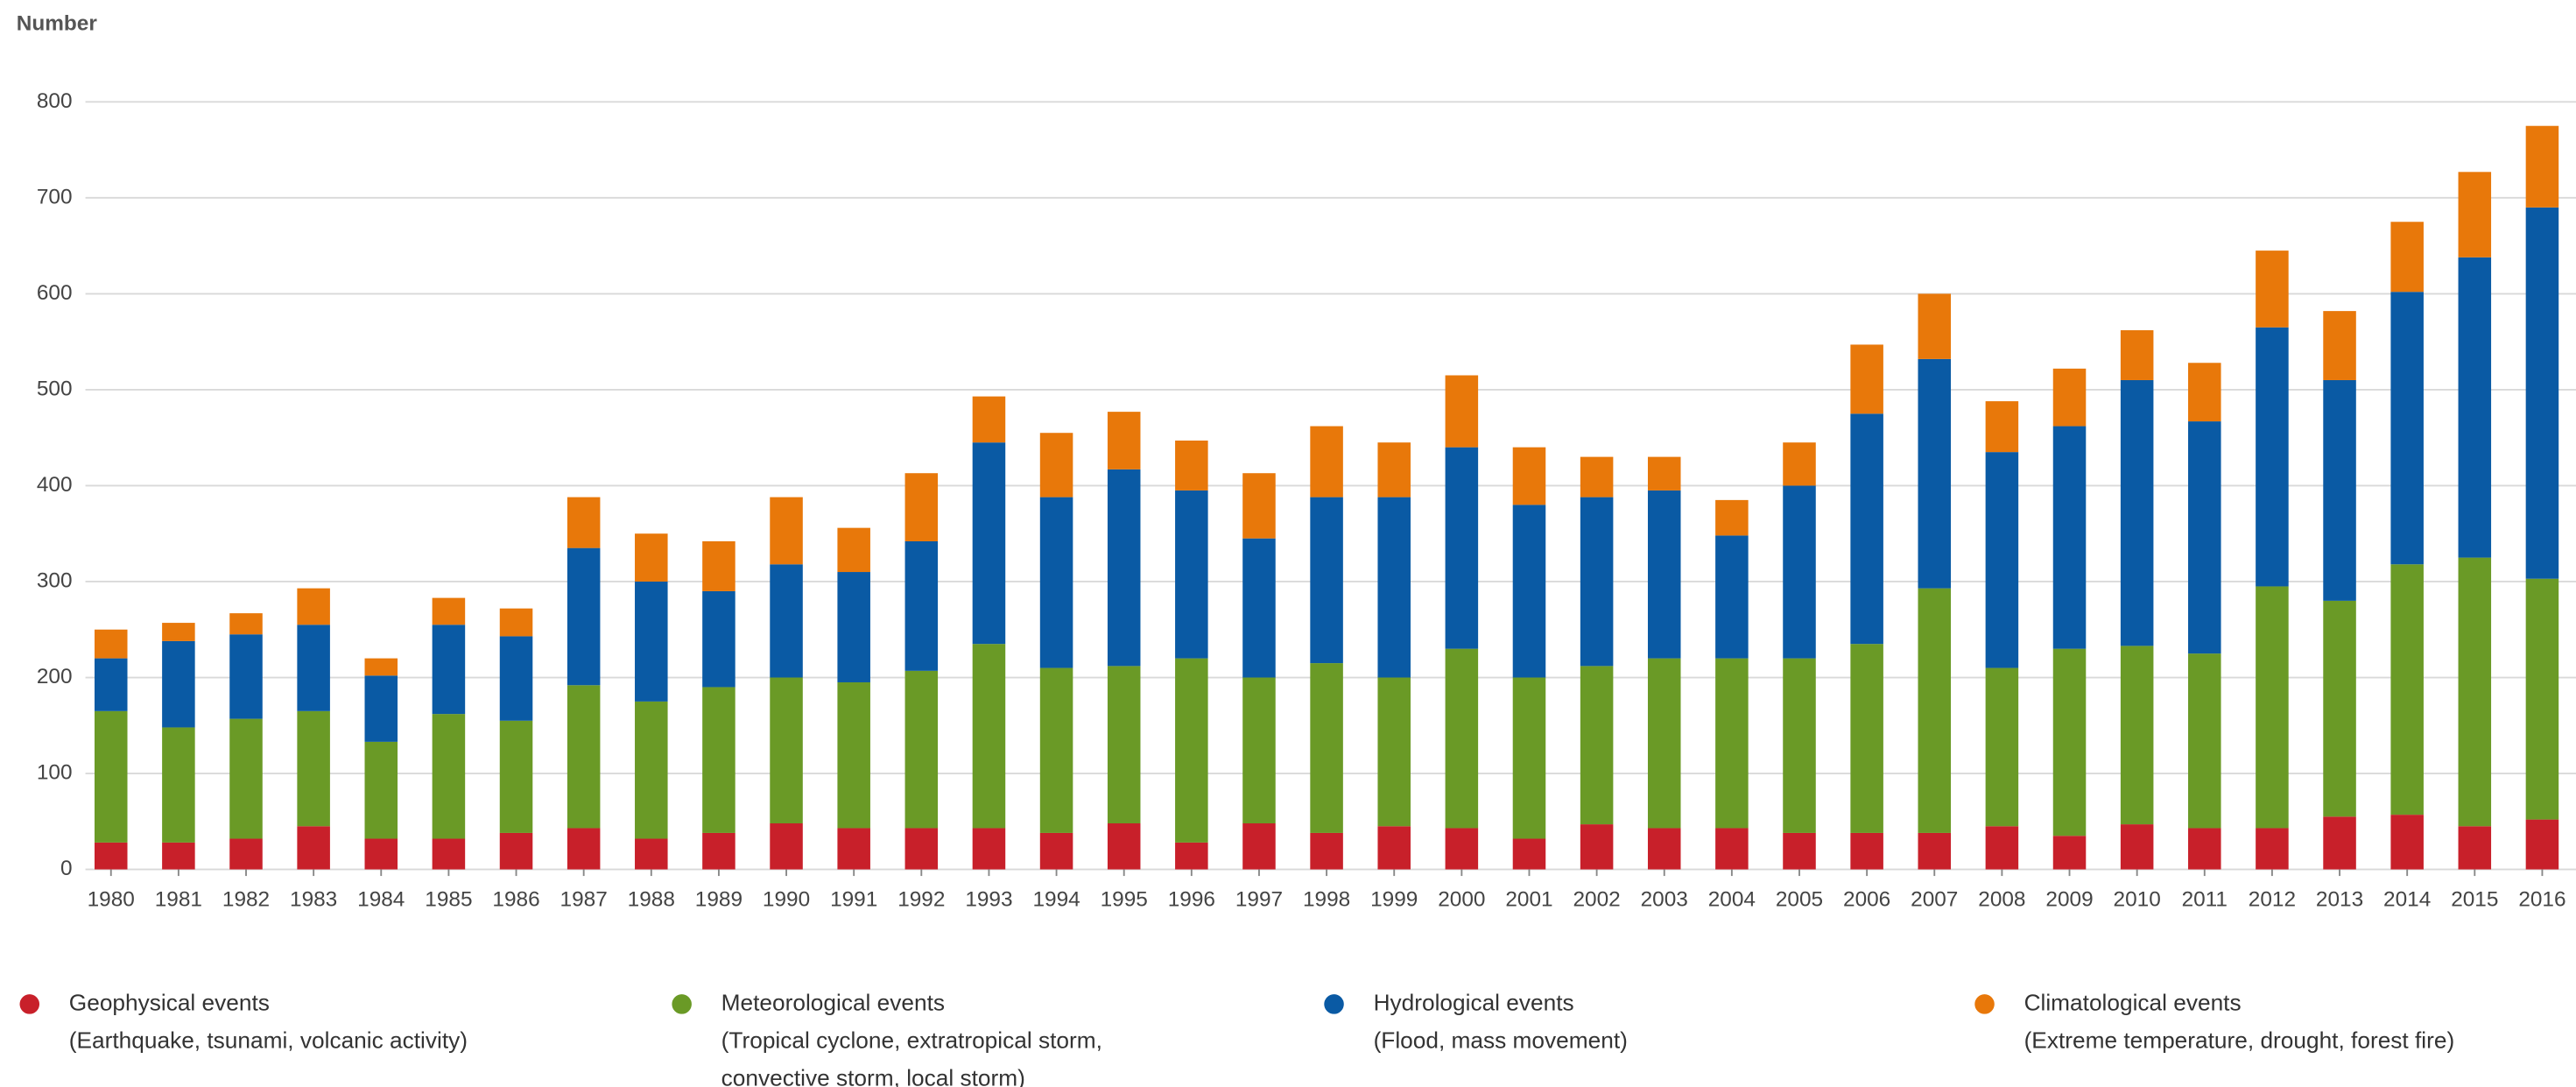  Describe the element at coordinates (833, 1002) in the screenshot. I see `legend-label: Meteorological events` at that location.